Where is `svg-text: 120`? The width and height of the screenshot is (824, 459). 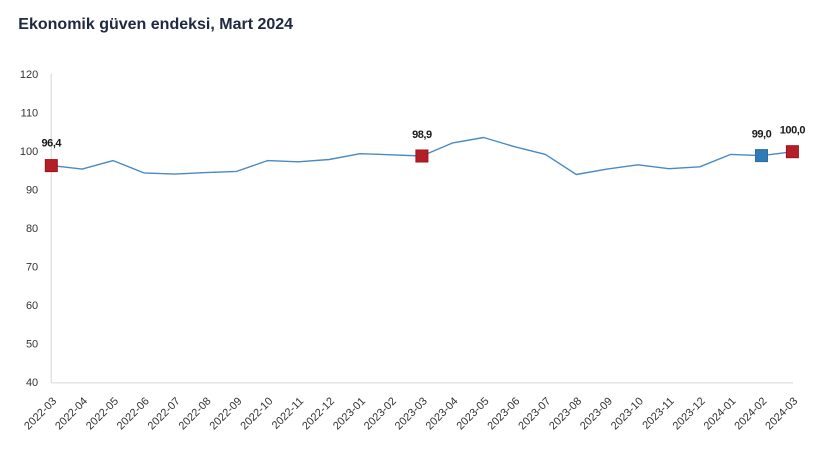
svg-text: 120 is located at coordinates (29, 75).